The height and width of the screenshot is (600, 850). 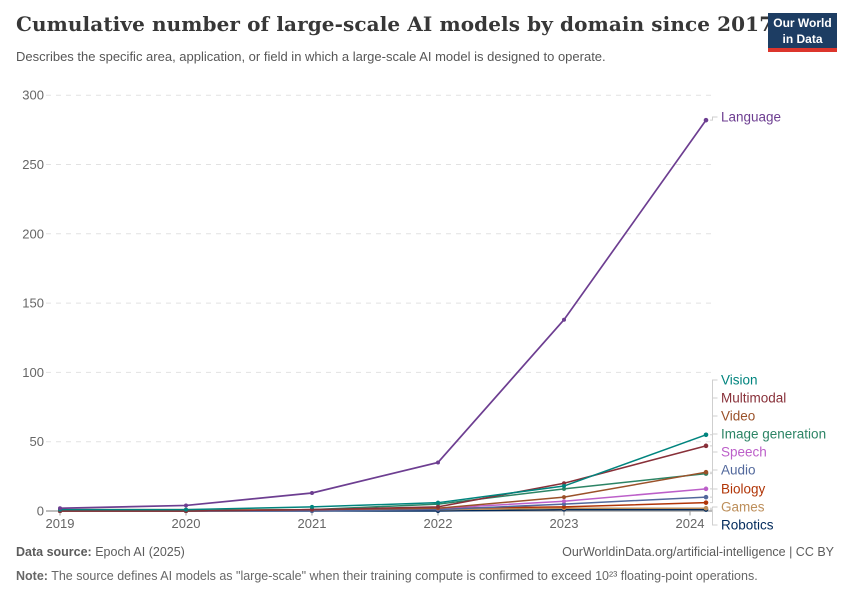 I want to click on y-tick-label: 150, so click(x=33, y=303).